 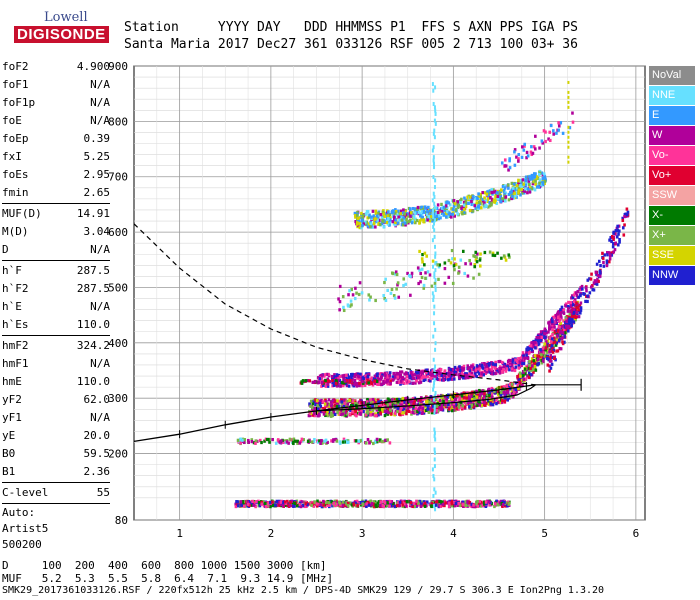 What do you see at coordinates (56, 482) in the screenshot?
I see `param-divider` at bounding box center [56, 482].